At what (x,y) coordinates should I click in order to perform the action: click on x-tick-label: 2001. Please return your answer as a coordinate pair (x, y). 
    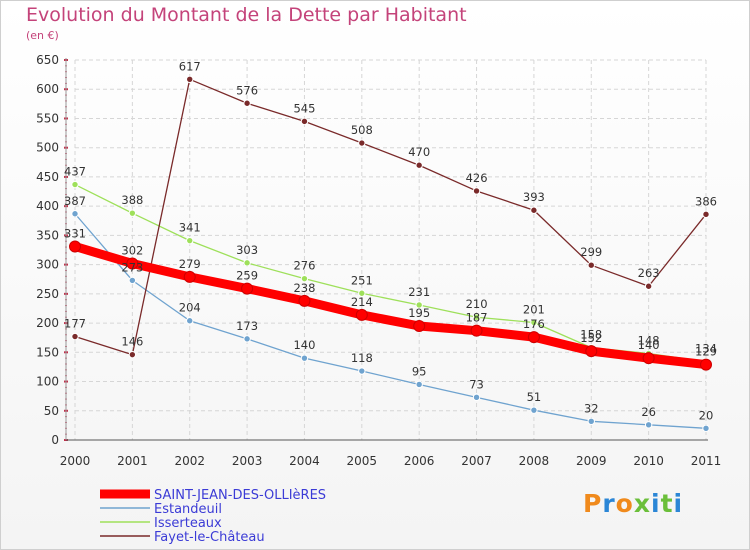
    Looking at the image, I should click on (132, 461).